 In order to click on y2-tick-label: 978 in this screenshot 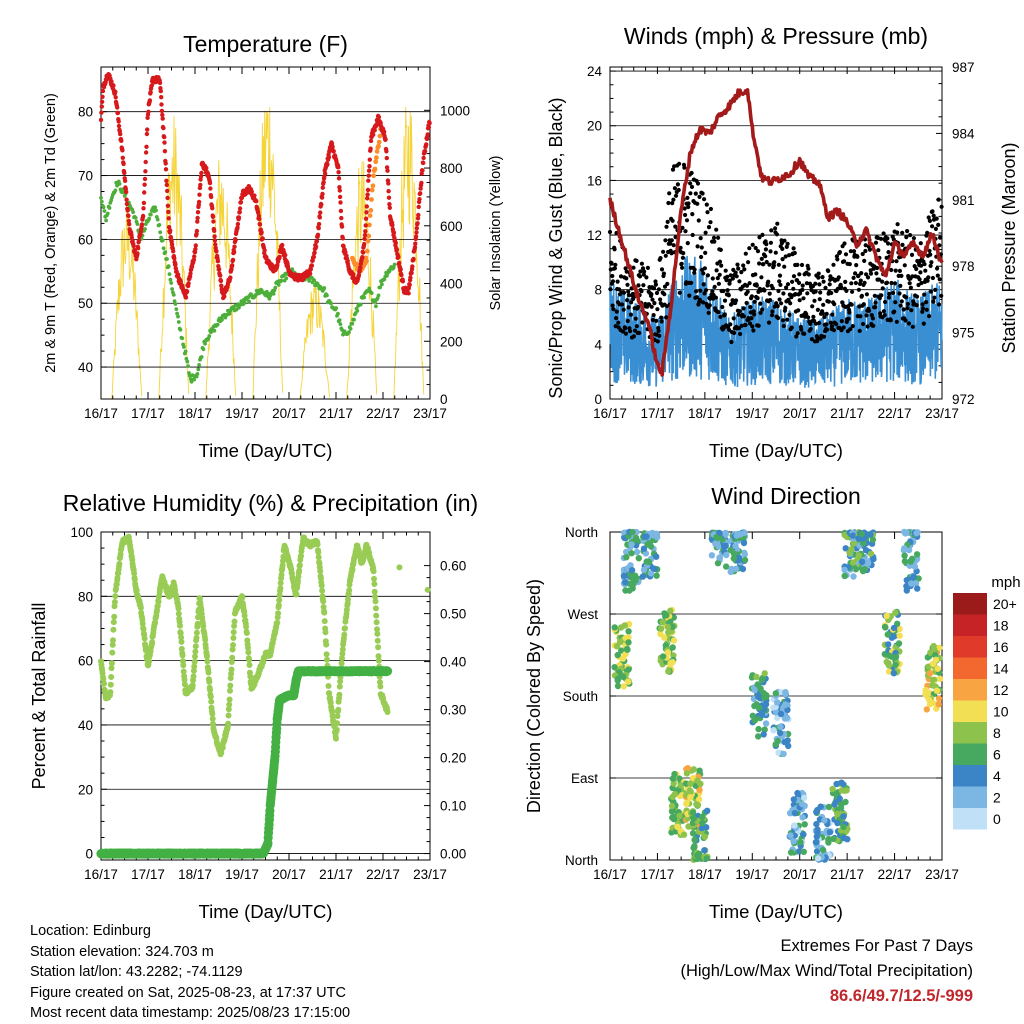, I will do `click(963, 266)`.